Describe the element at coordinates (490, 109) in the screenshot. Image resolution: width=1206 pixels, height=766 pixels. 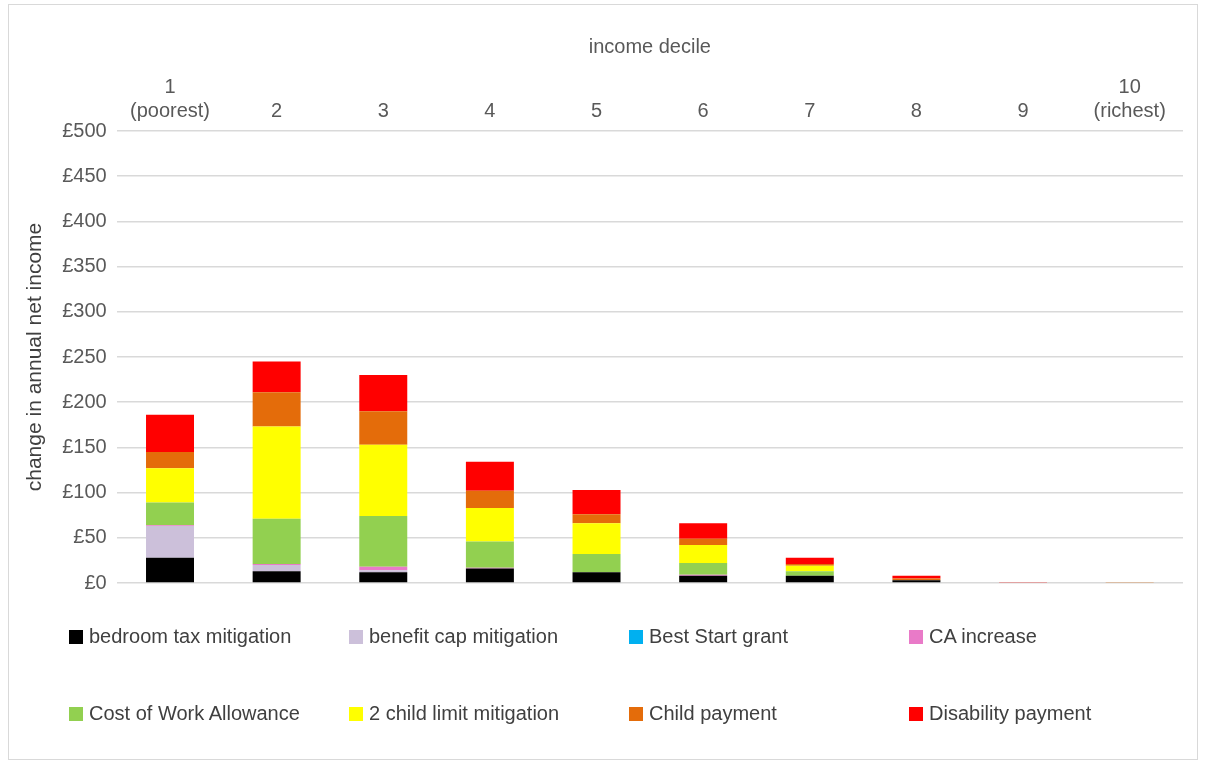
I see `x-tick-label: 4` at that location.